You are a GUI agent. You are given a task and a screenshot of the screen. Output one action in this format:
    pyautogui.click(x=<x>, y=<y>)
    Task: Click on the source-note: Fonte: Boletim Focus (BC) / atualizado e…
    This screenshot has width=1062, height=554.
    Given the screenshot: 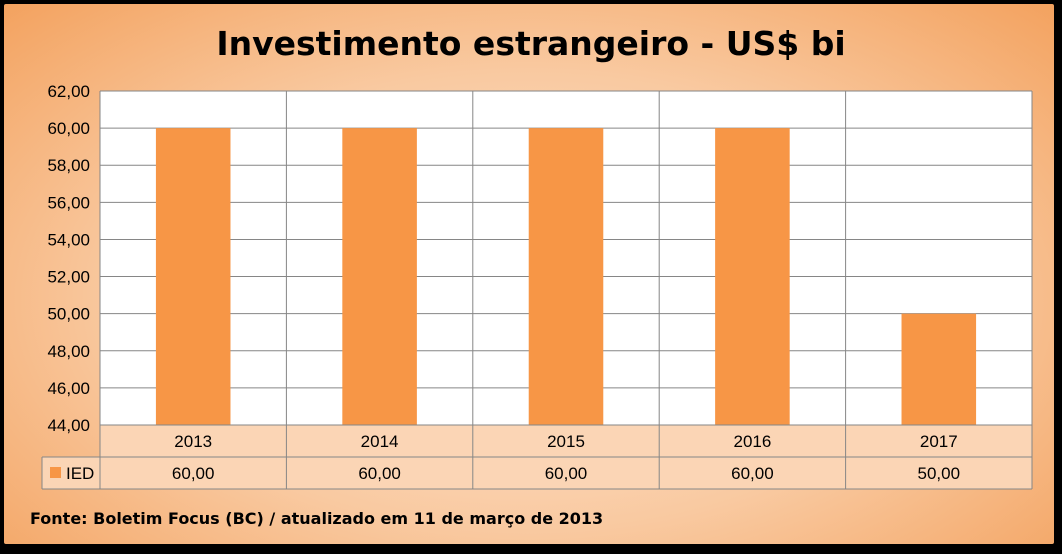 What is the action you would take?
    pyautogui.click(x=317, y=518)
    